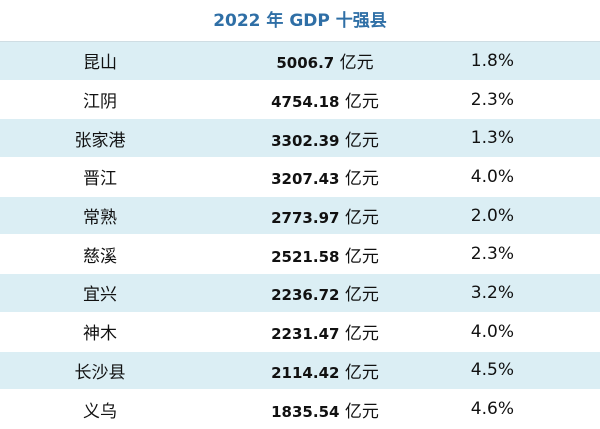  I want to click on table-row: 张家港 3302.39 亿元 1.3%, so click(300, 138).